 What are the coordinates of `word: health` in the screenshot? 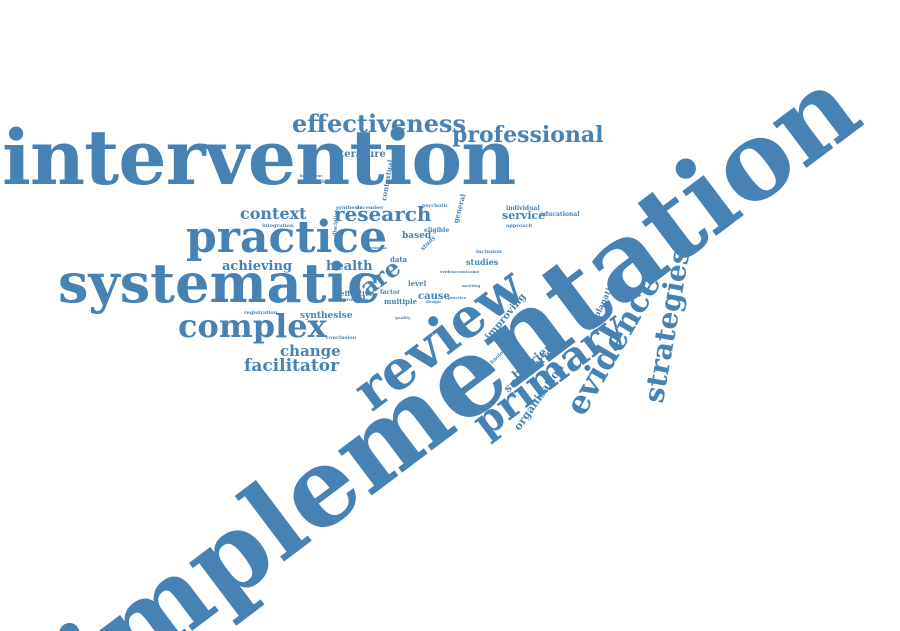 It's located at (349, 266).